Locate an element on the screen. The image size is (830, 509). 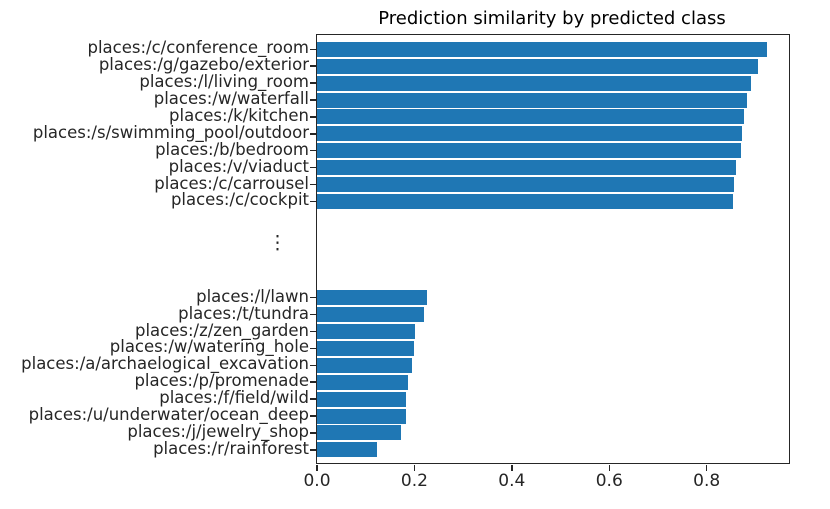
bar-places:/b/bedroom is located at coordinates (529, 151).